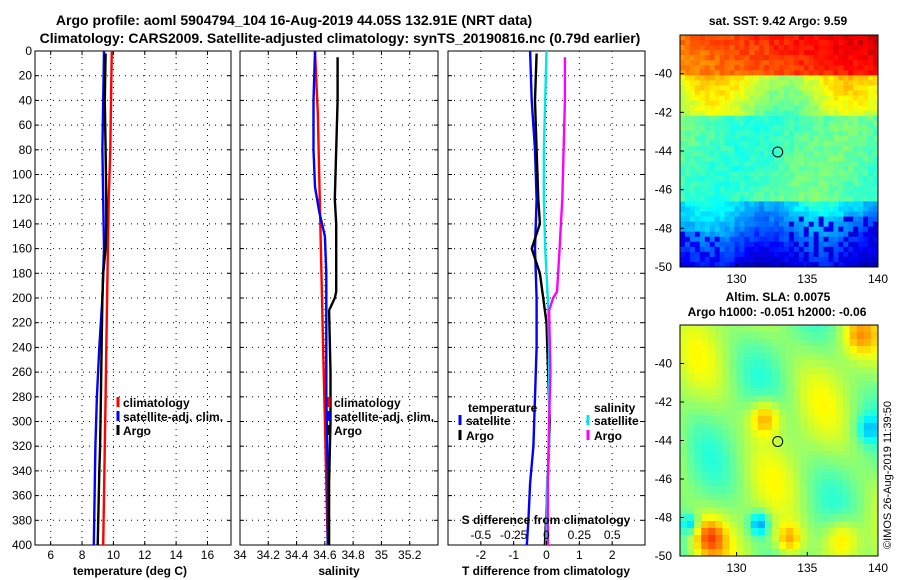  What do you see at coordinates (779, 151) in the screenshot?
I see `sst-map-cells` at bounding box center [779, 151].